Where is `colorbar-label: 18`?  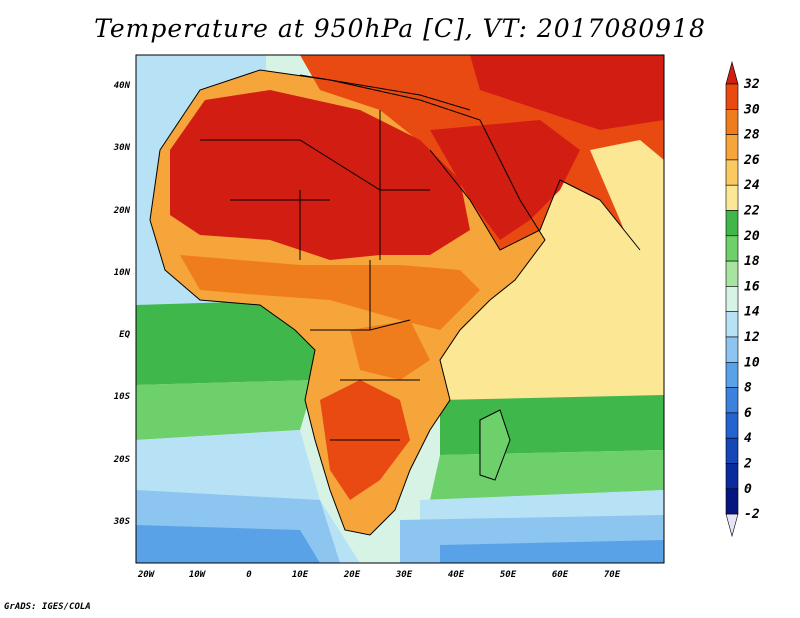 colorbar-label: 18 is located at coordinates (752, 261).